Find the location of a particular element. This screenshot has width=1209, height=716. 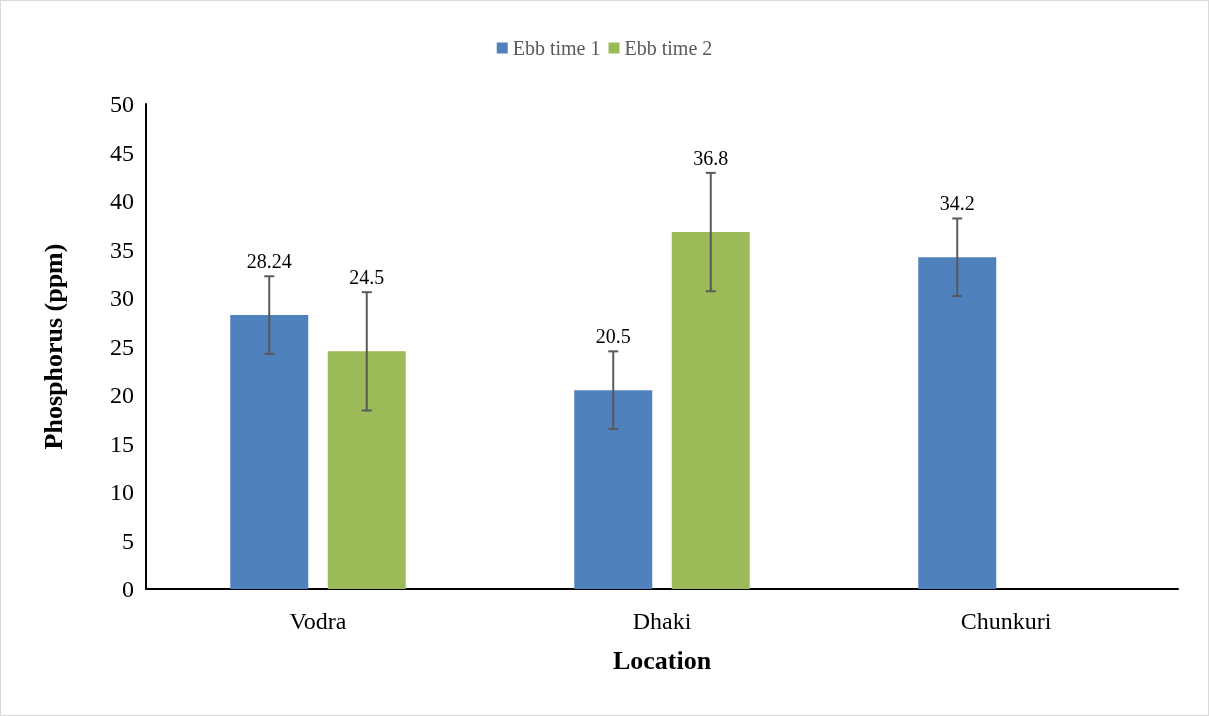

y-axis-title: Phosphorus (ppm) is located at coordinates (53, 346).